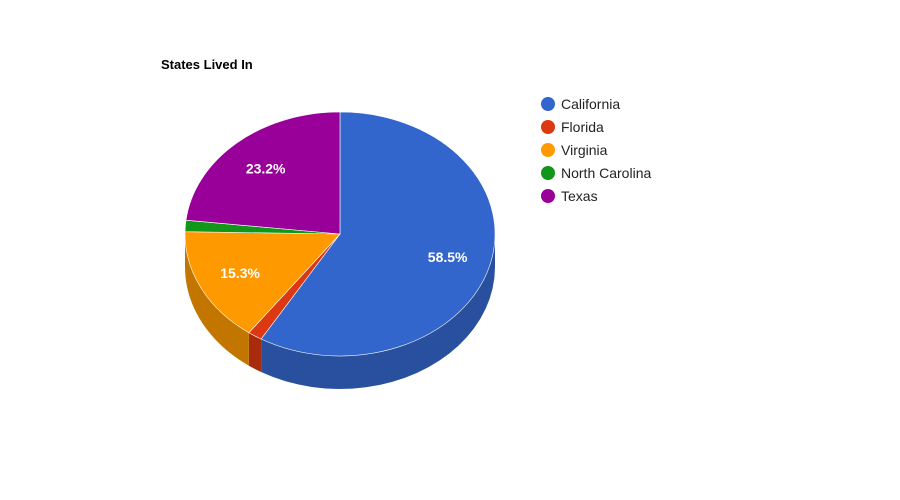  I want to click on legend-item-north-carolina: North Carolina, so click(596, 172).